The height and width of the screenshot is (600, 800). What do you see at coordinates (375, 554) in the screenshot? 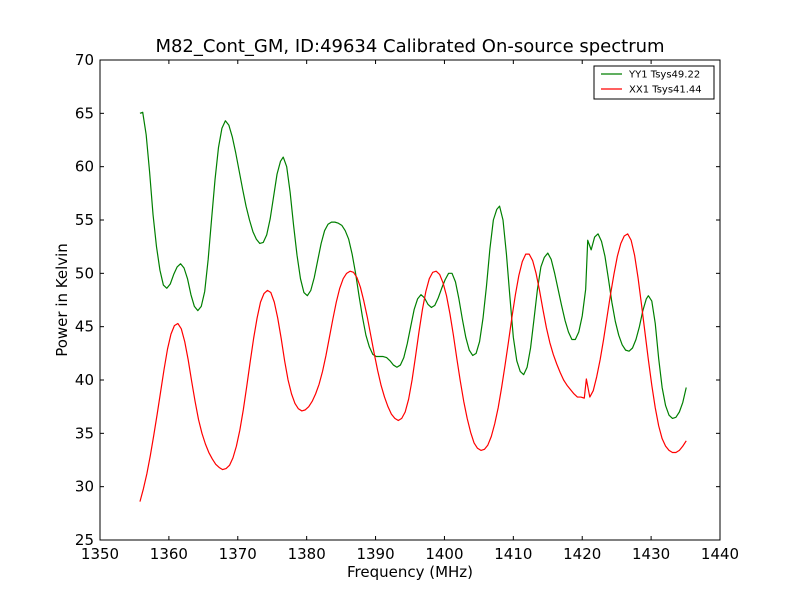
I see `x-tick-label: 1390` at bounding box center [375, 554].